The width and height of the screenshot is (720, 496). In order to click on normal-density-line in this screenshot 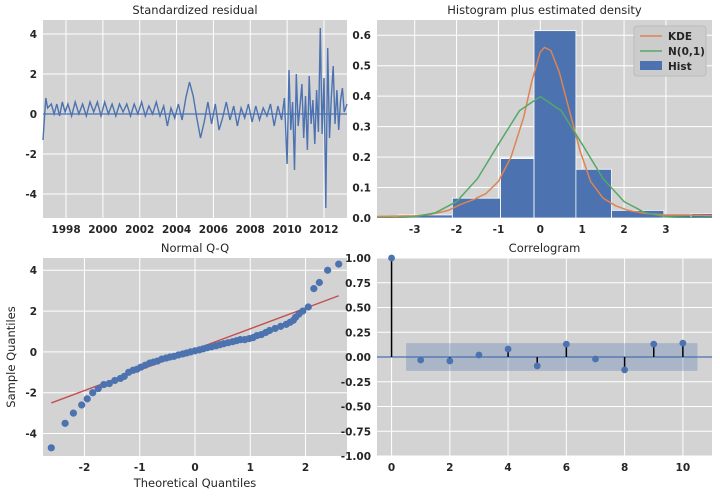, I will do `click(544, 156)`.